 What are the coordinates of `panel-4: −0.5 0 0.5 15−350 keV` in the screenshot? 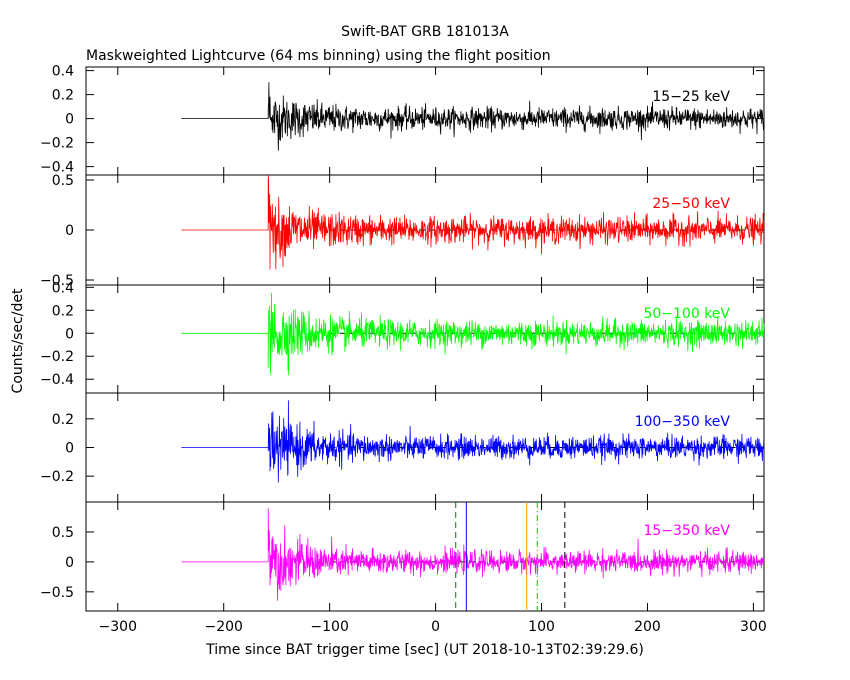 It's located at (402, 556).